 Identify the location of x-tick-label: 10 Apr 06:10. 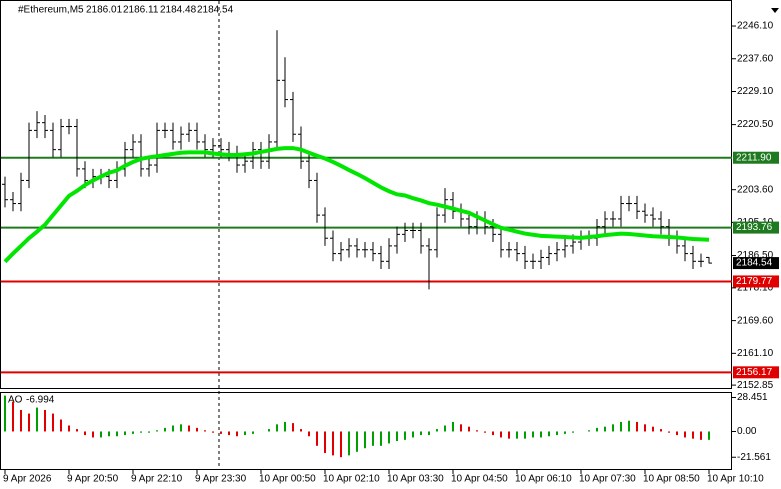
(543, 479).